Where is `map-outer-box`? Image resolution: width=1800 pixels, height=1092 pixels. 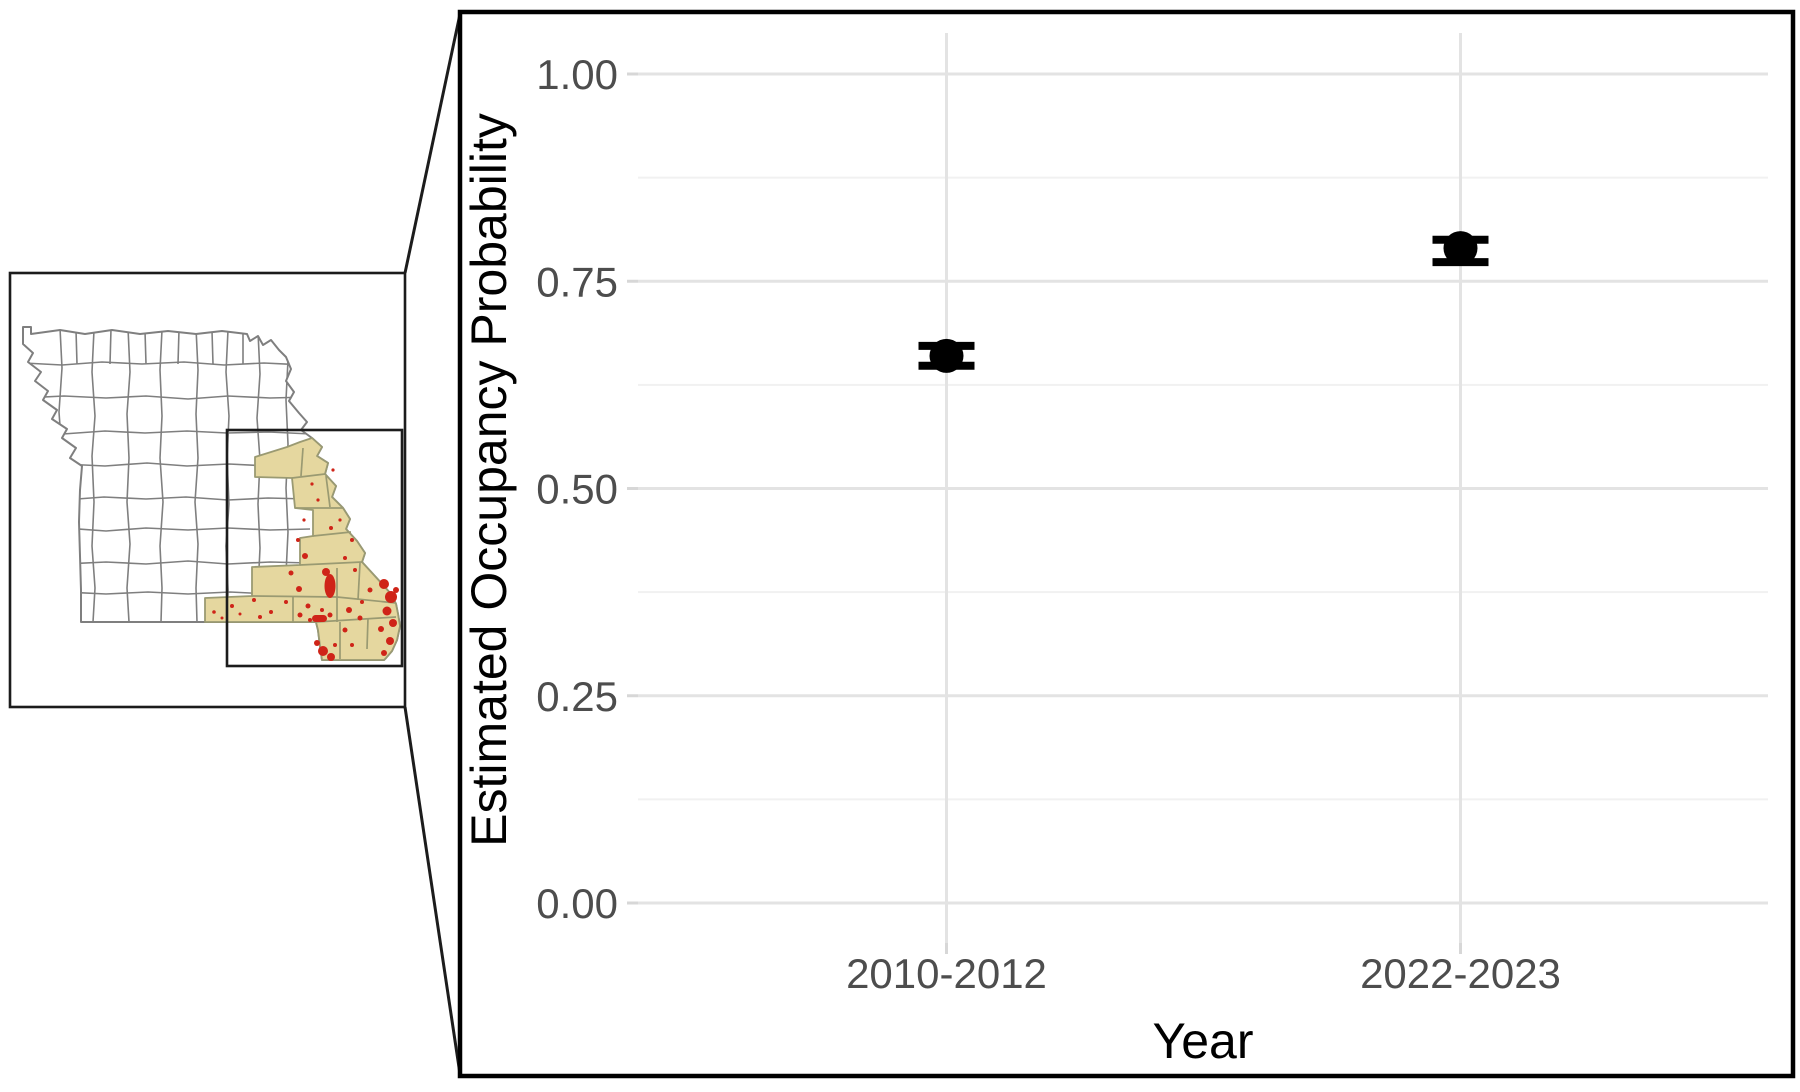 map-outer-box is located at coordinates (207, 490).